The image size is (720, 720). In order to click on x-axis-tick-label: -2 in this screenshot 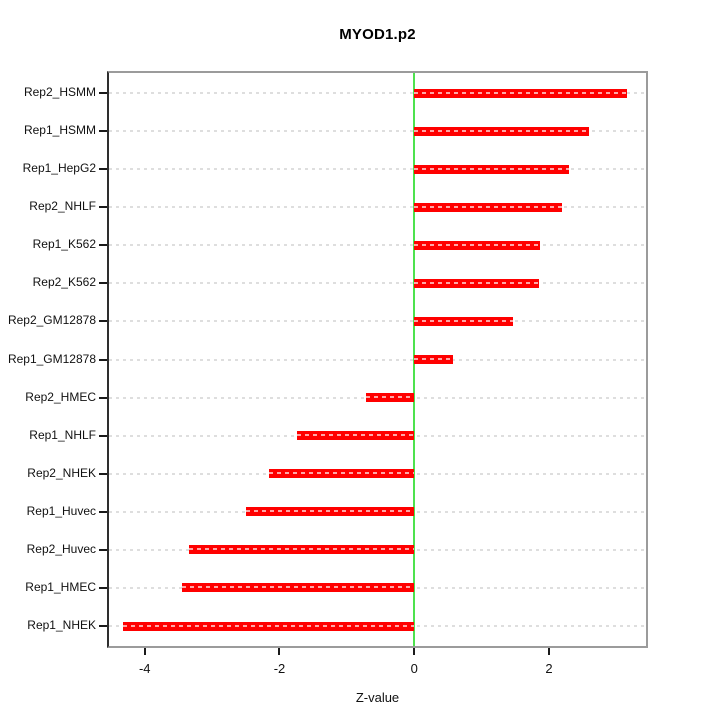, I will do `click(279, 668)`.